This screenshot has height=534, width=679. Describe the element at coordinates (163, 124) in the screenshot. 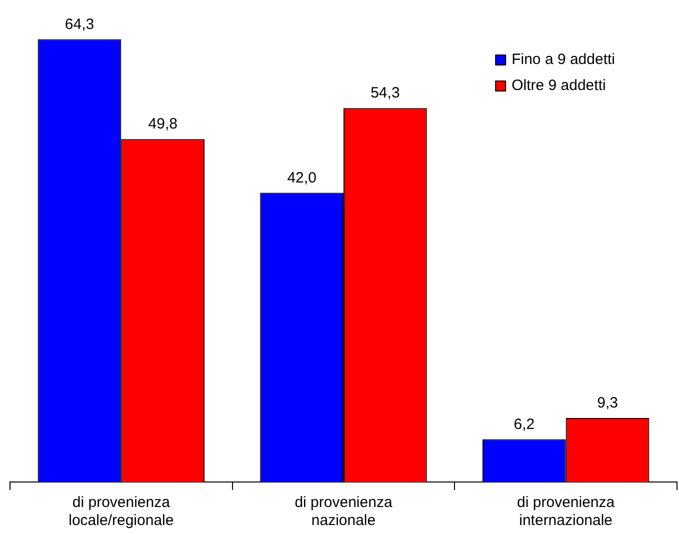

I see `data-label: 49,8` at that location.